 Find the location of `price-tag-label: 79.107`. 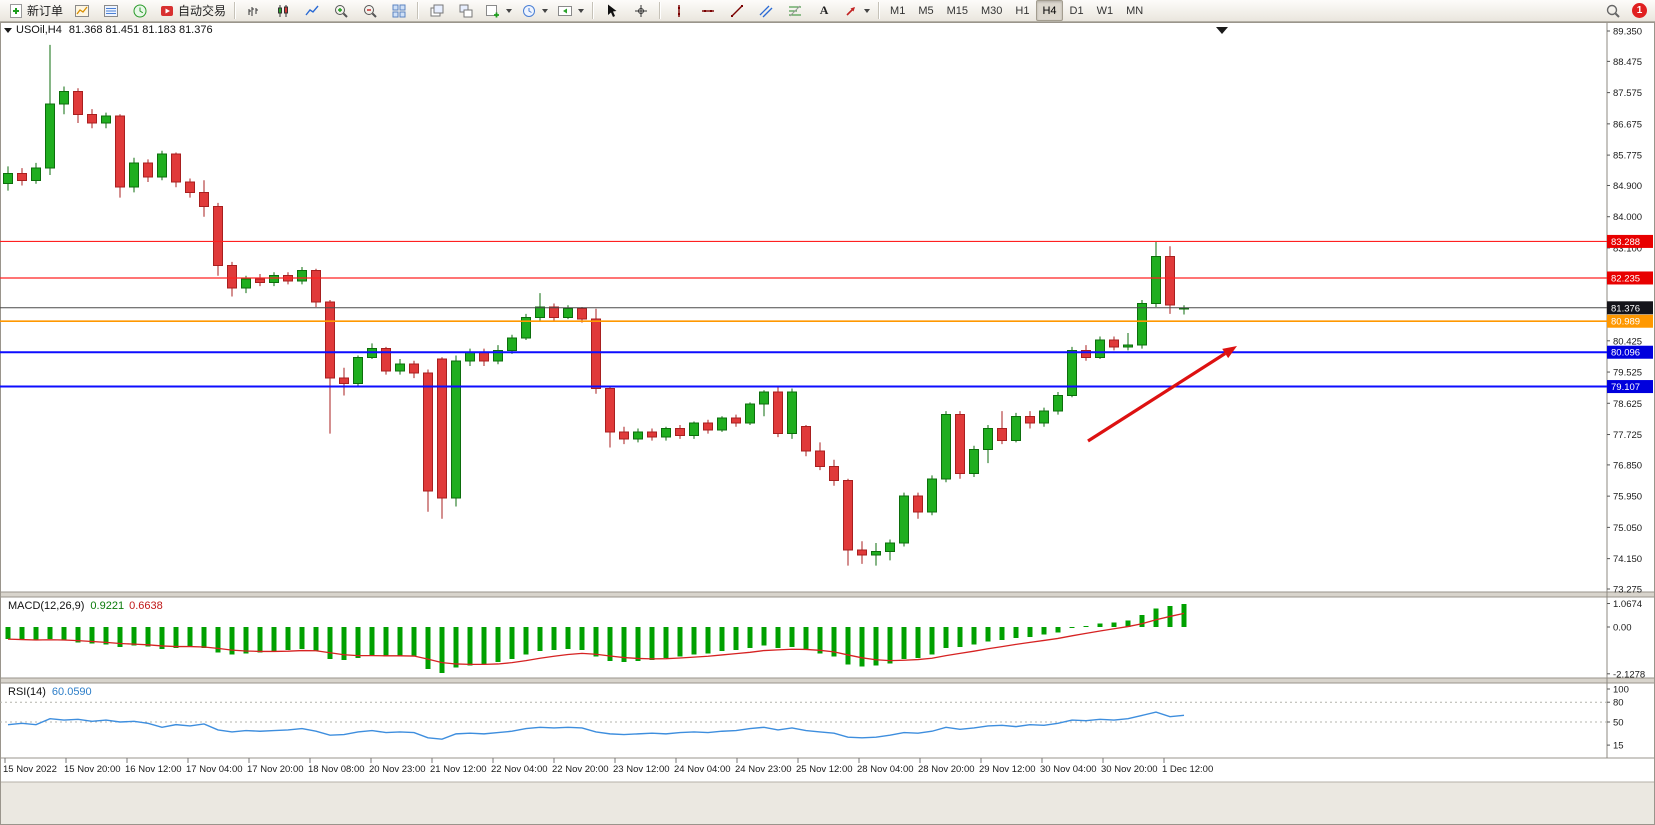

price-tag-label: 79.107 is located at coordinates (1625, 387).